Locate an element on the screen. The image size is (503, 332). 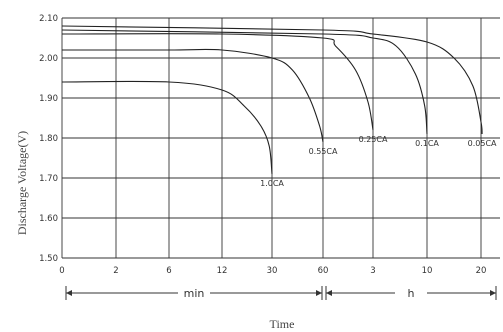
x-tick-label: 60 is located at coordinates (323, 271).